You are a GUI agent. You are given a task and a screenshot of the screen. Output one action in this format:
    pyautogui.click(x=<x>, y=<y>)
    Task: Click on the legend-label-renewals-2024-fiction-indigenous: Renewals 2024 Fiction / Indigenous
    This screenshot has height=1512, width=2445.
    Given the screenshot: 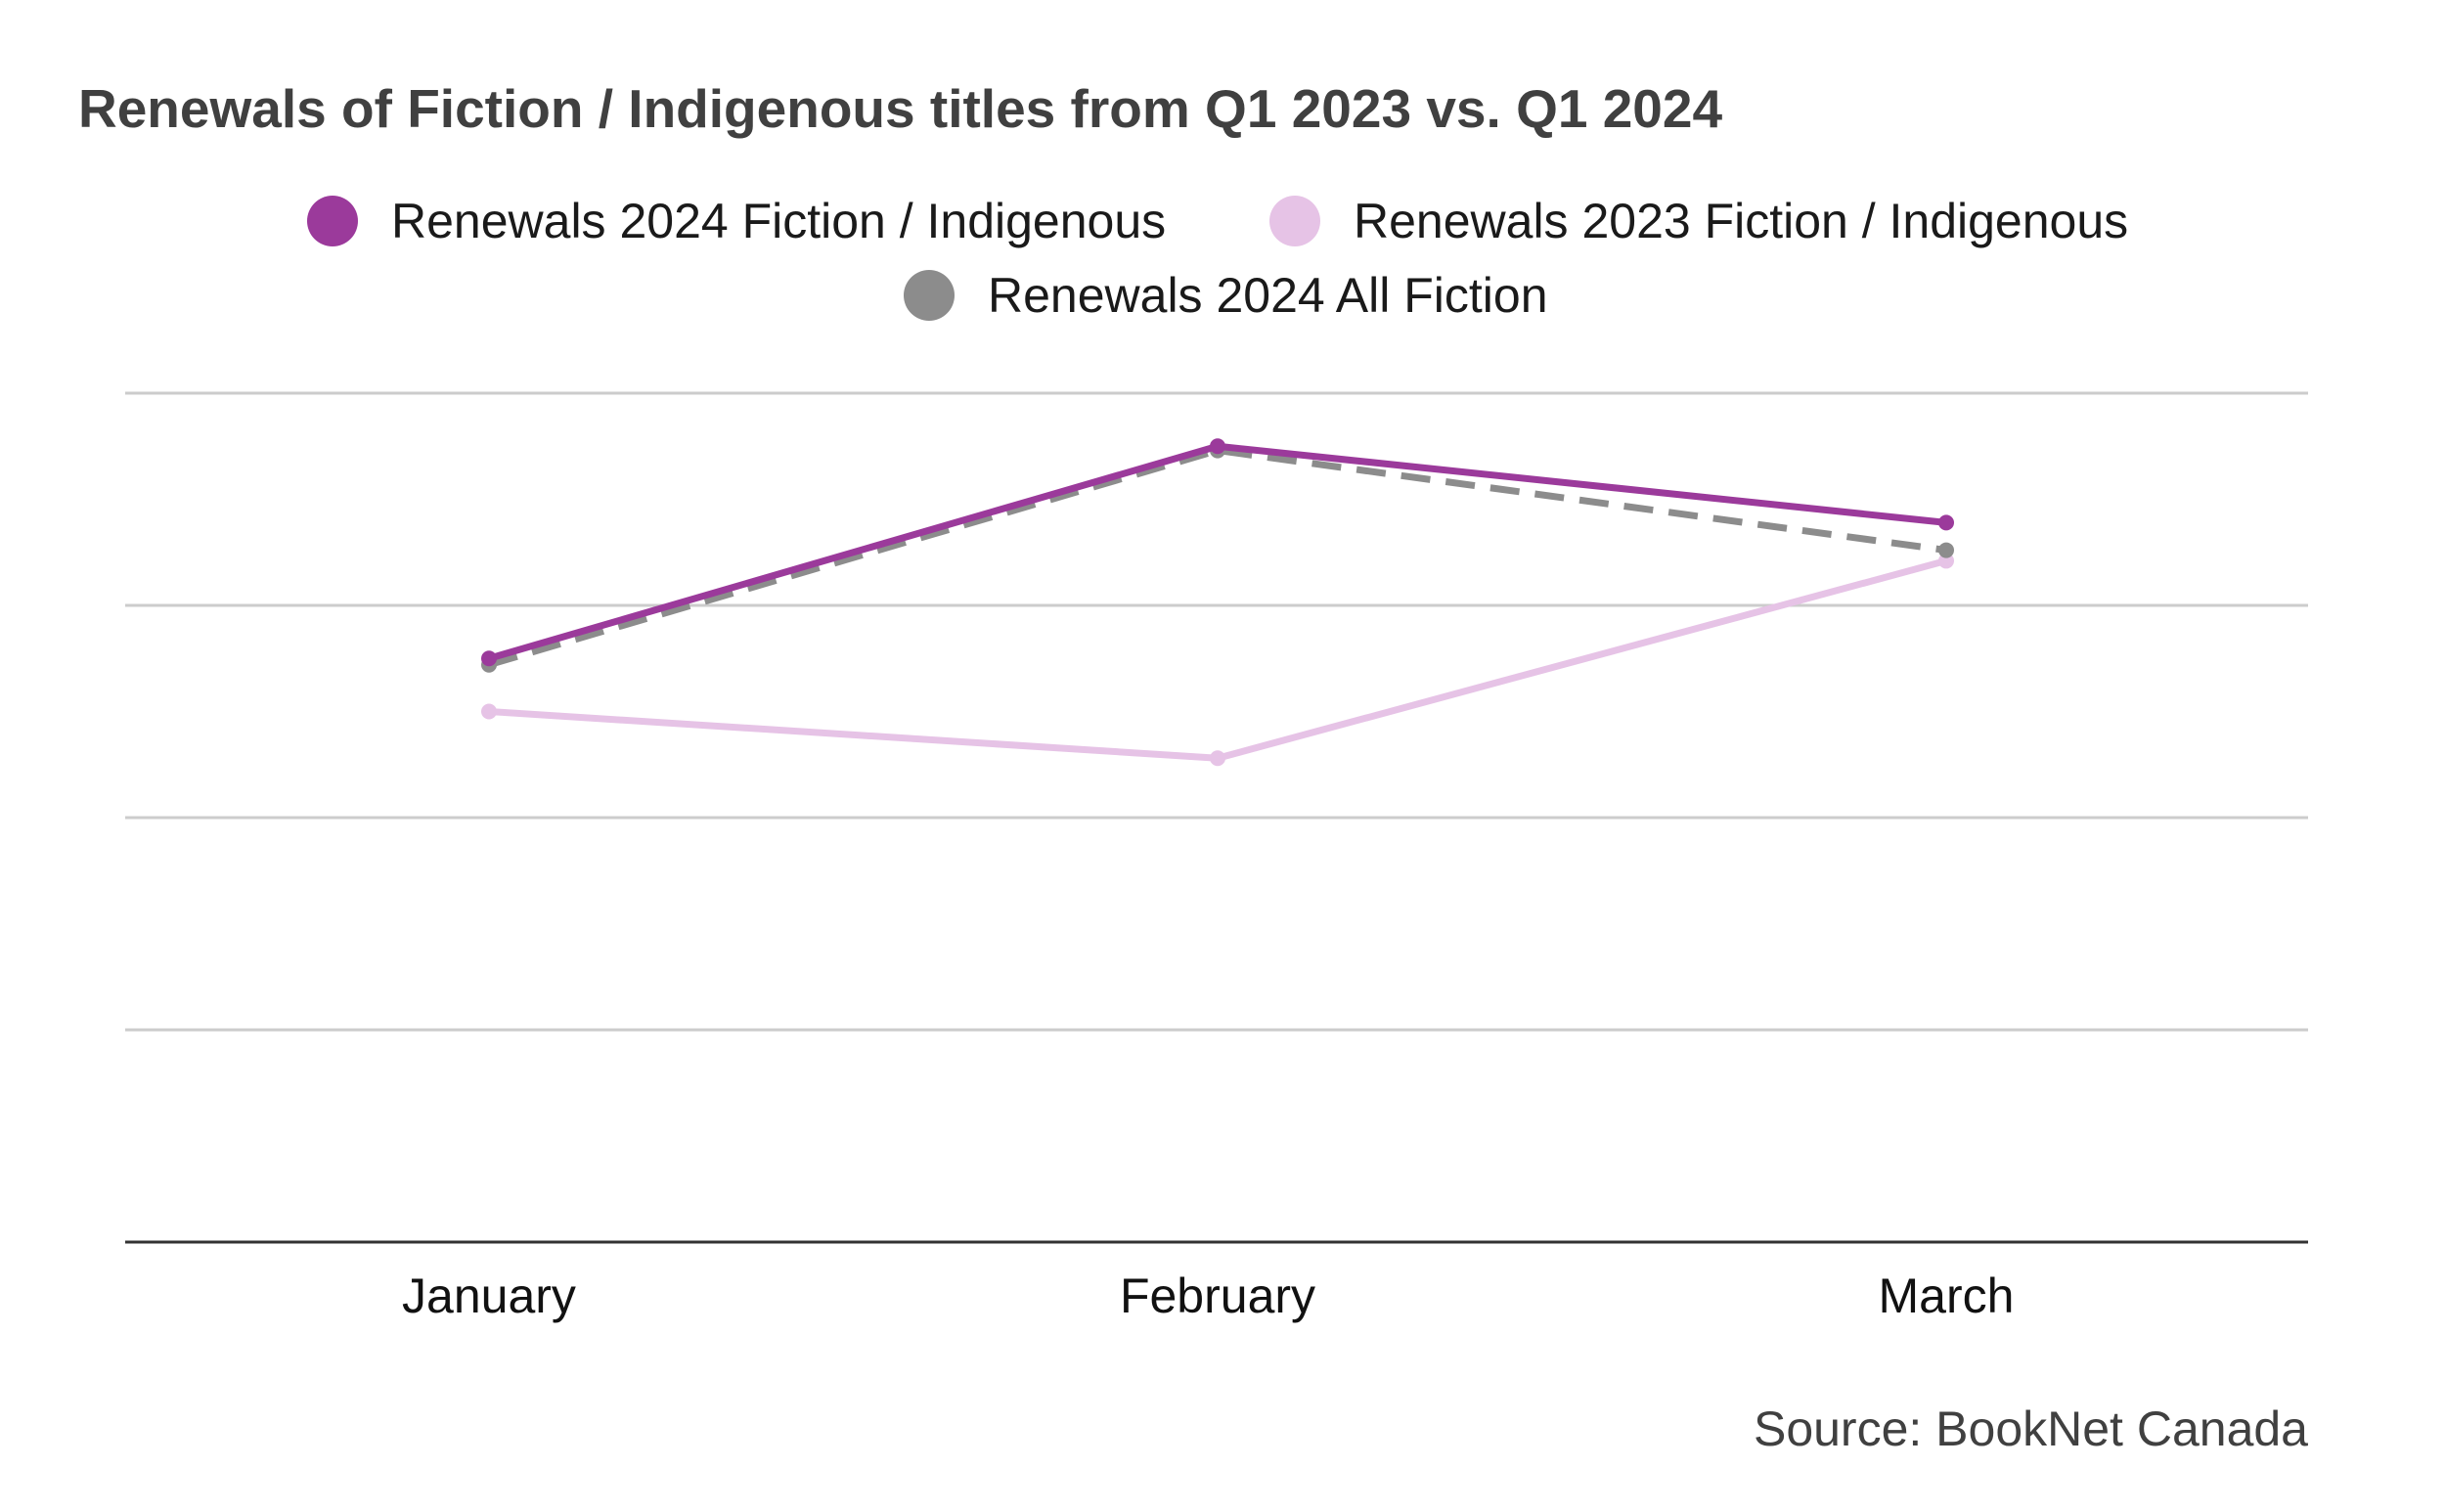 What is the action you would take?
    pyautogui.click(x=778, y=221)
    